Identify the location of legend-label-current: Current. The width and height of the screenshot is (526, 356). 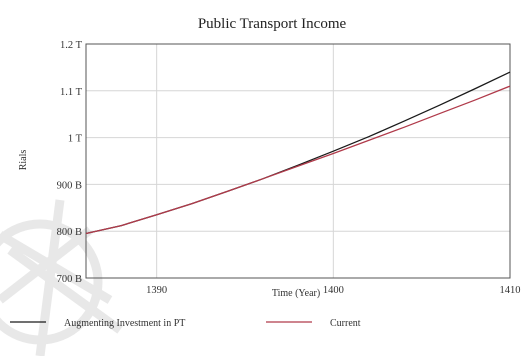
(345, 323).